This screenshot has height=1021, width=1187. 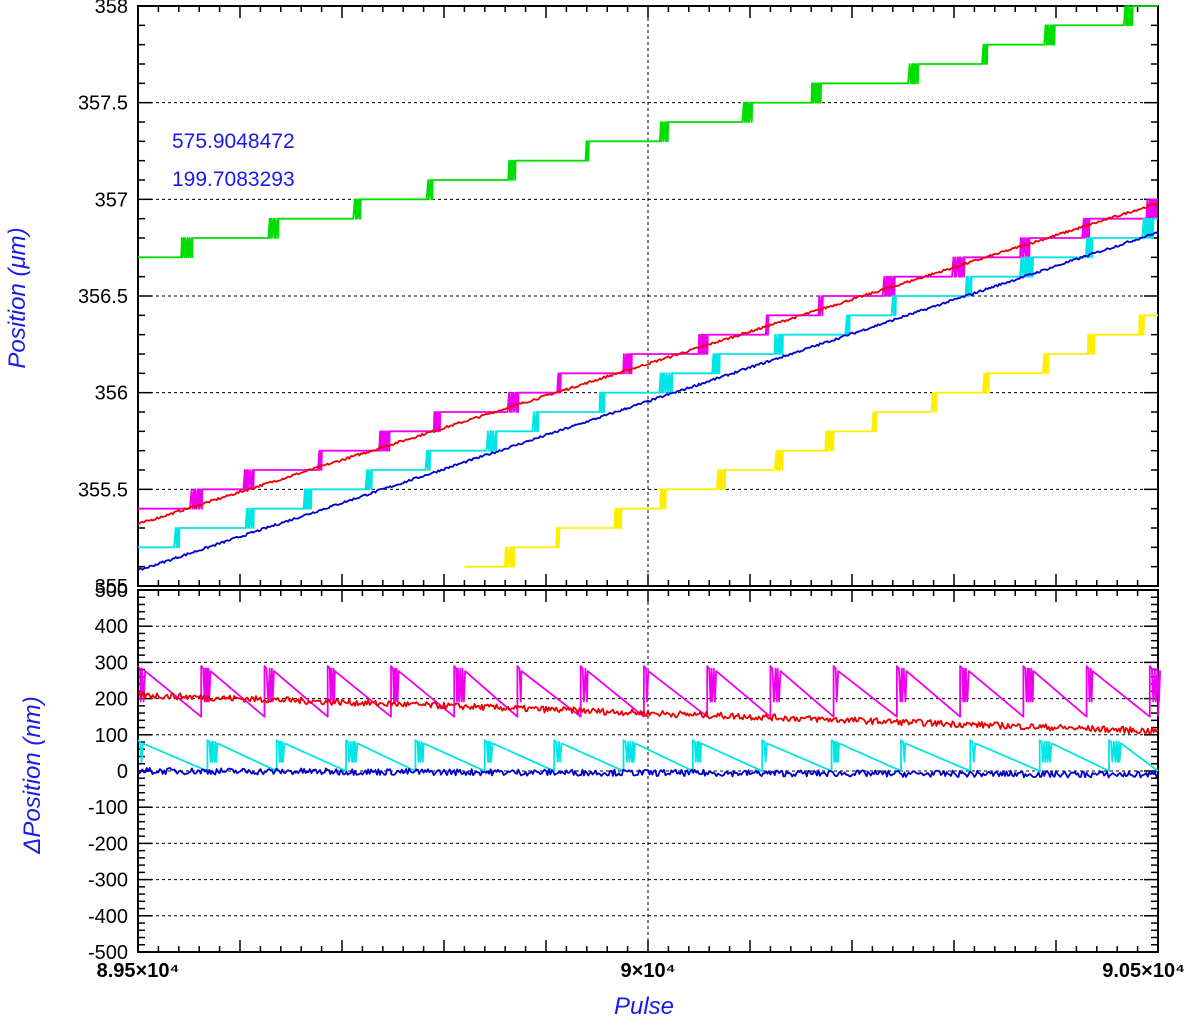 I want to click on bottom-y-tick-label: -300, so click(x=108, y=881).